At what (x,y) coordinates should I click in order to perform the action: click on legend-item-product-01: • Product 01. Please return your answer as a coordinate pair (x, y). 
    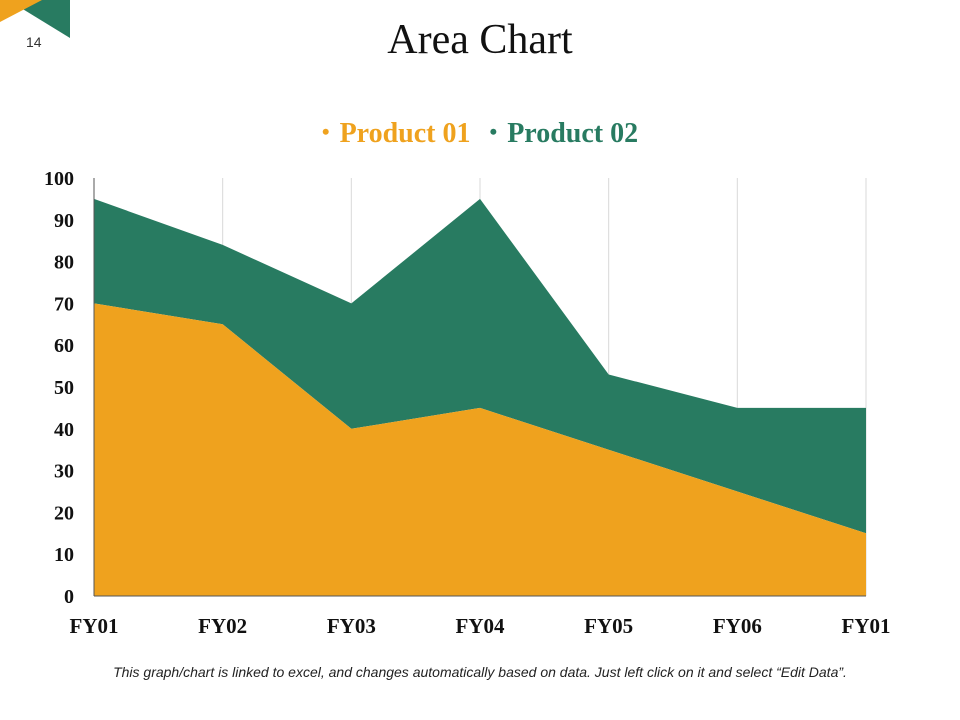
    Looking at the image, I should click on (400, 133).